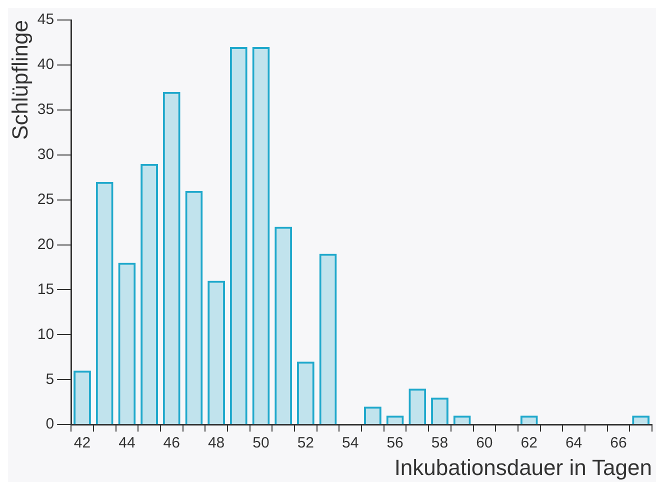 The image size is (664, 490). What do you see at coordinates (45, 244) in the screenshot?
I see `y-tick-label: 20` at bounding box center [45, 244].